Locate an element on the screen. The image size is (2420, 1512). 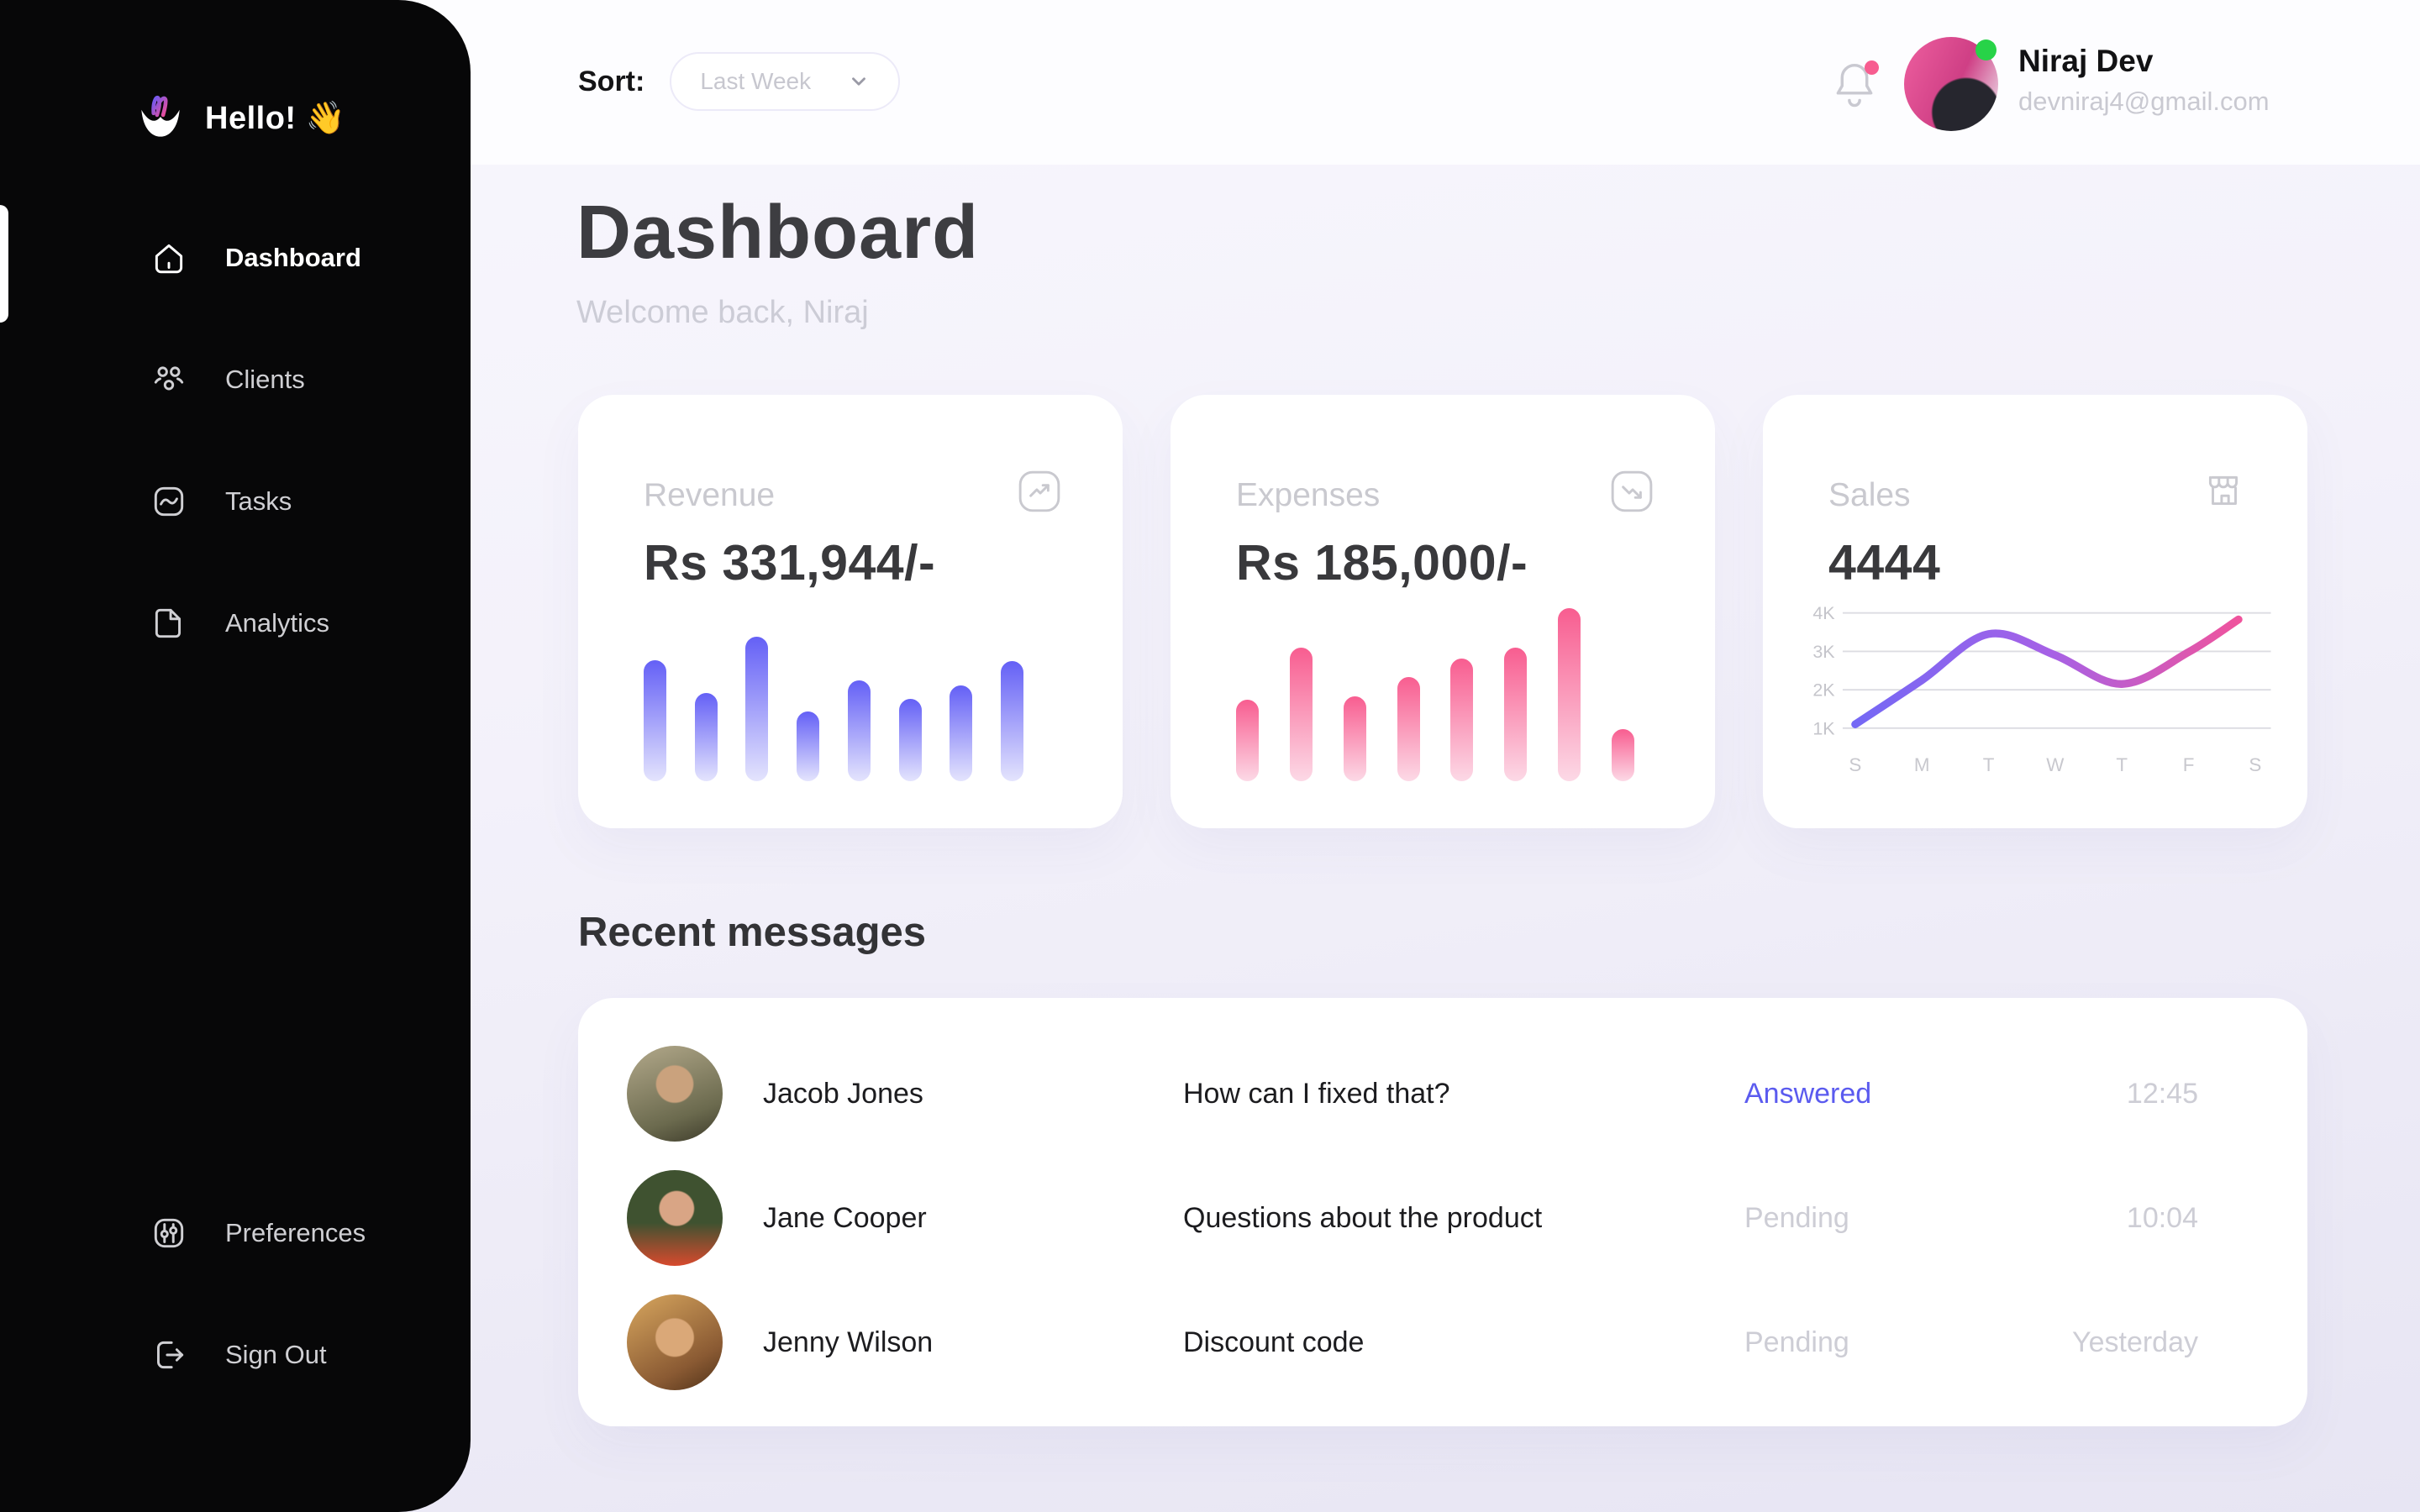
revenue-label: Revenue is located at coordinates (710, 495).